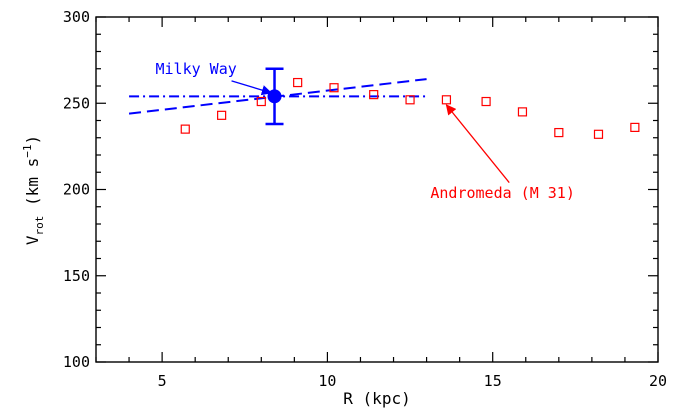  What do you see at coordinates (76, 190) in the screenshot?
I see `y-tick-label: 200` at bounding box center [76, 190].